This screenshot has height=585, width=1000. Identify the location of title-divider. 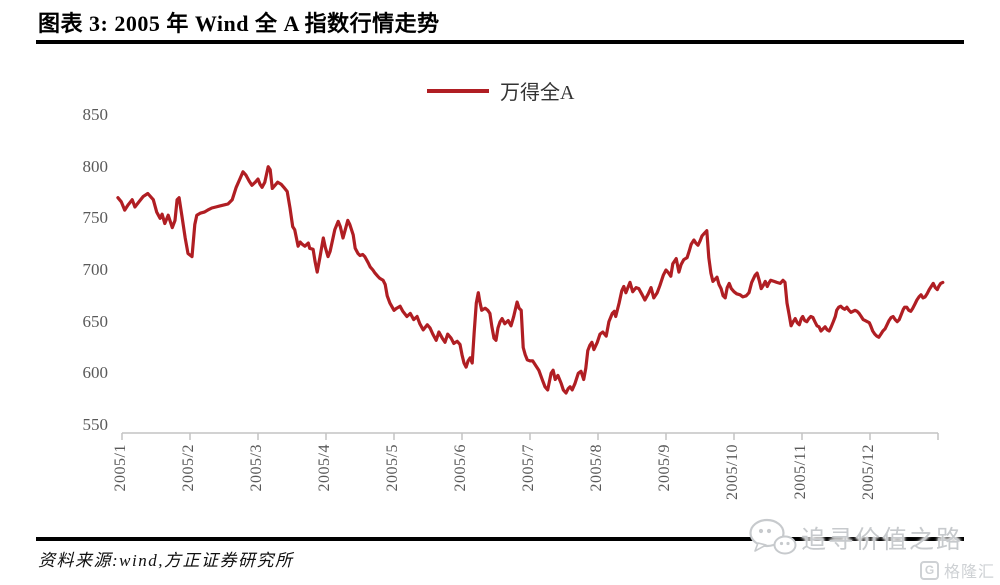
(500, 42).